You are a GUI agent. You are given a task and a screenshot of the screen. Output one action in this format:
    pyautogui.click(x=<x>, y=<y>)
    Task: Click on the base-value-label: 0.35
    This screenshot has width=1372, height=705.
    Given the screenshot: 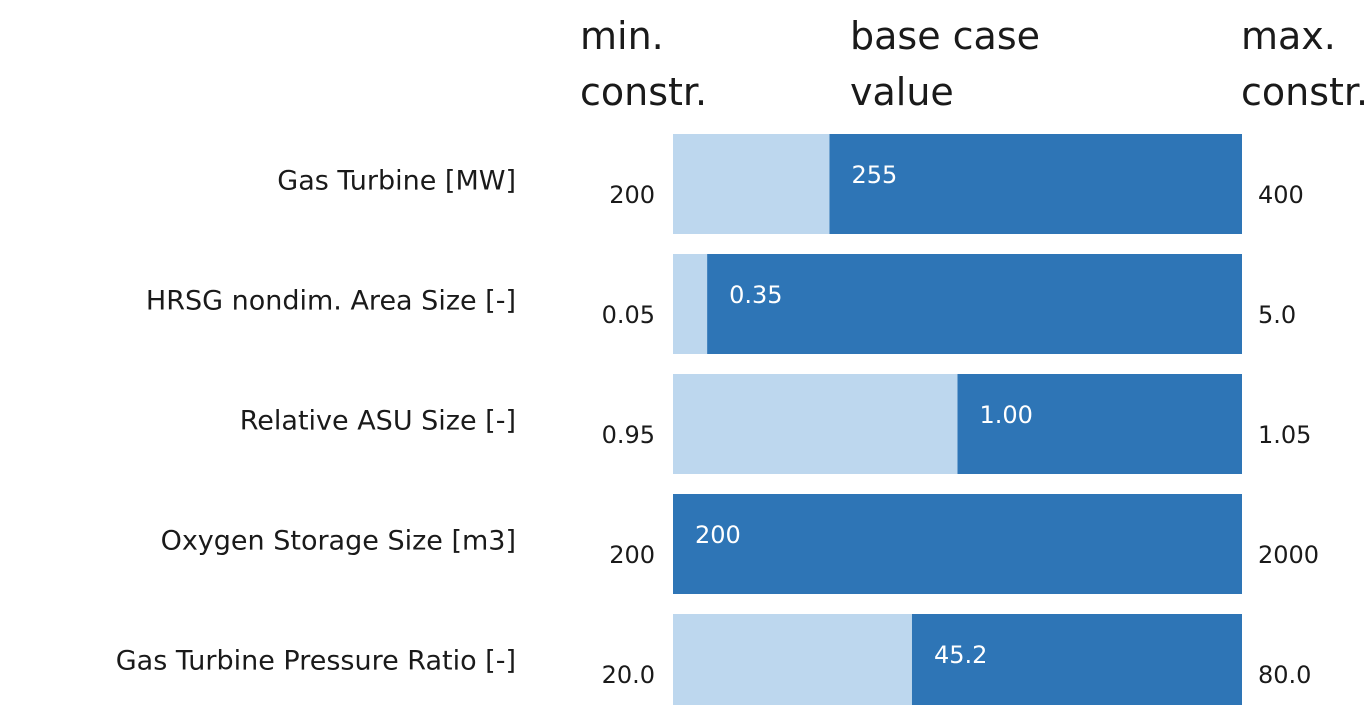 What is the action you would take?
    pyautogui.click(x=755, y=295)
    